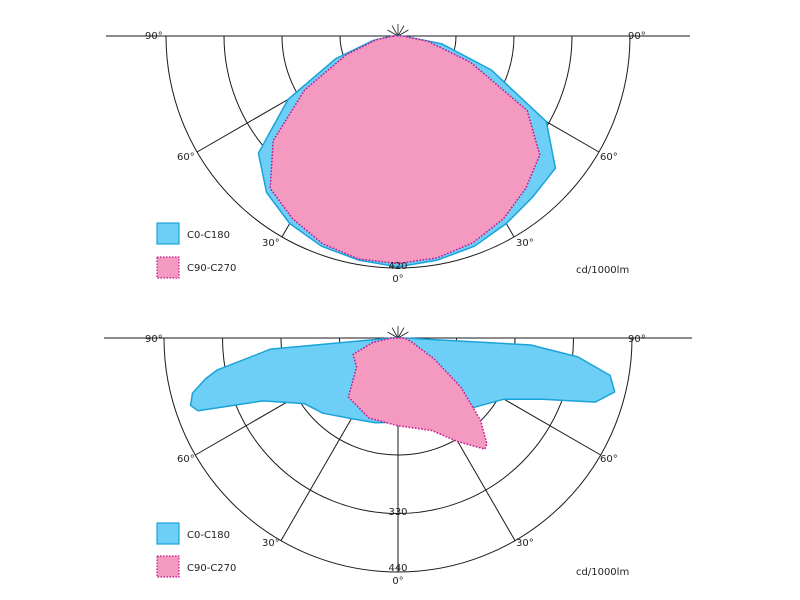 Image resolution: width=800 pixels, height=600 pixels. Describe the element at coordinates (397, 266) in the screenshot. I see `radial-tick-label: 420` at that location.